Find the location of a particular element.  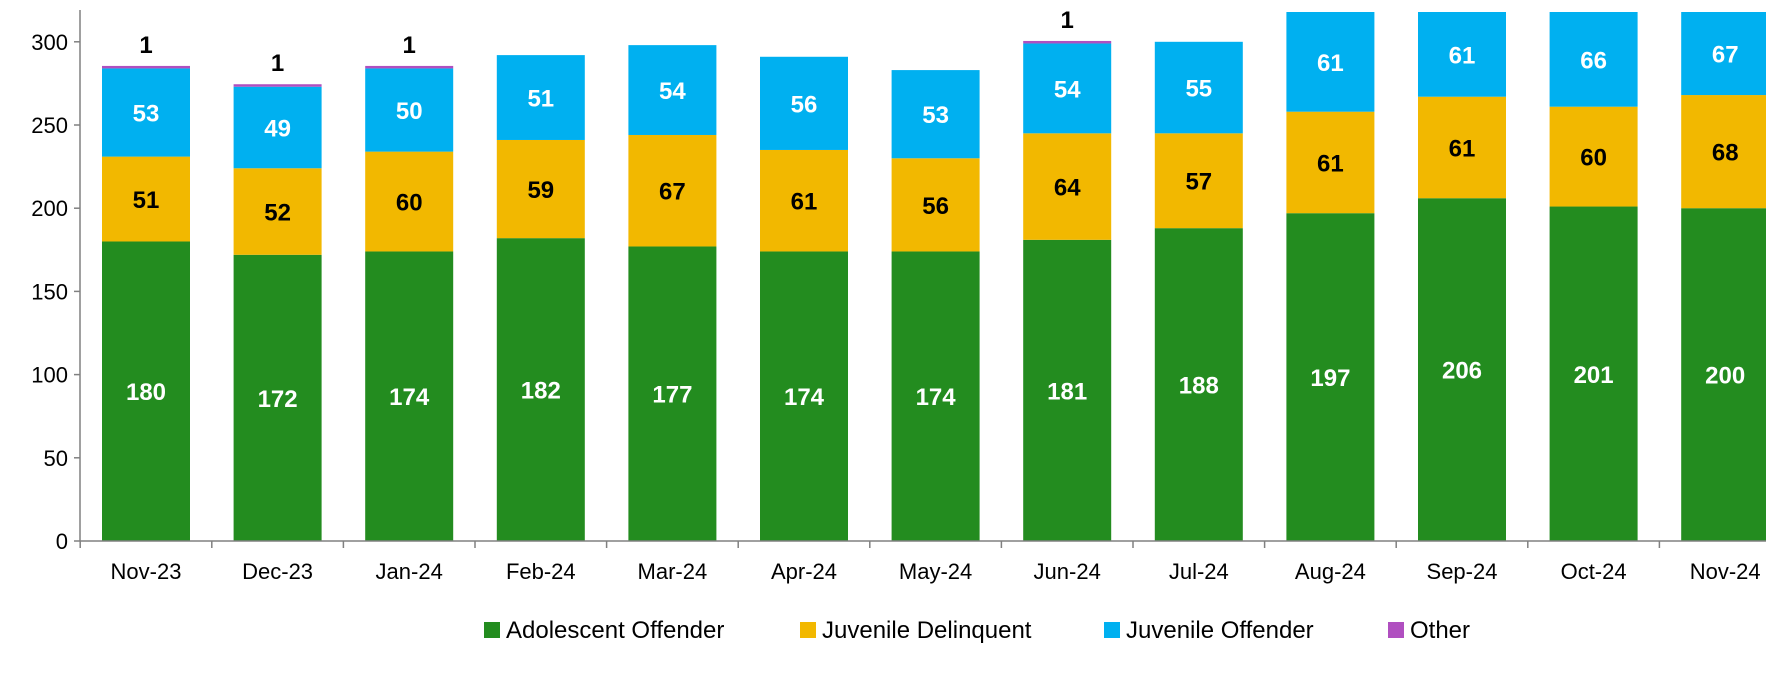

data-label: 206 is located at coordinates (1462, 371).